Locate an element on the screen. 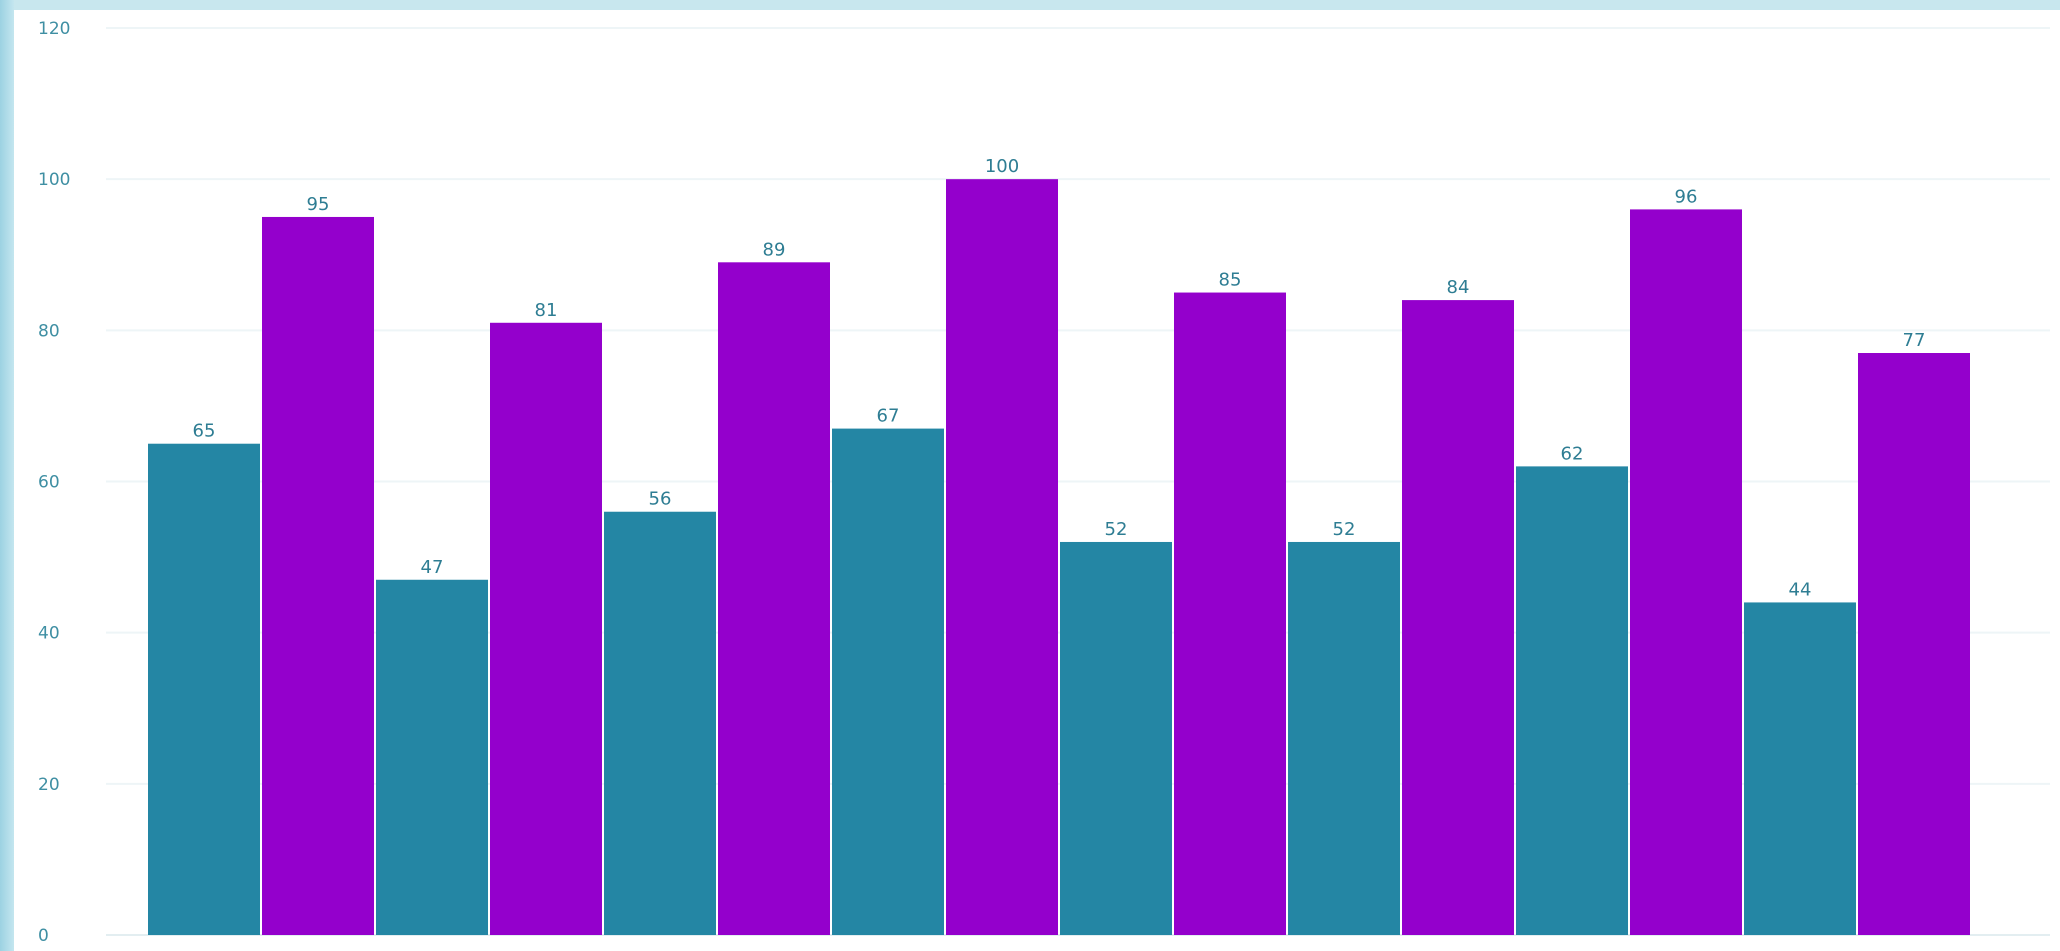 This screenshot has height=951, width=2060. data-label: 96 is located at coordinates (1686, 196).